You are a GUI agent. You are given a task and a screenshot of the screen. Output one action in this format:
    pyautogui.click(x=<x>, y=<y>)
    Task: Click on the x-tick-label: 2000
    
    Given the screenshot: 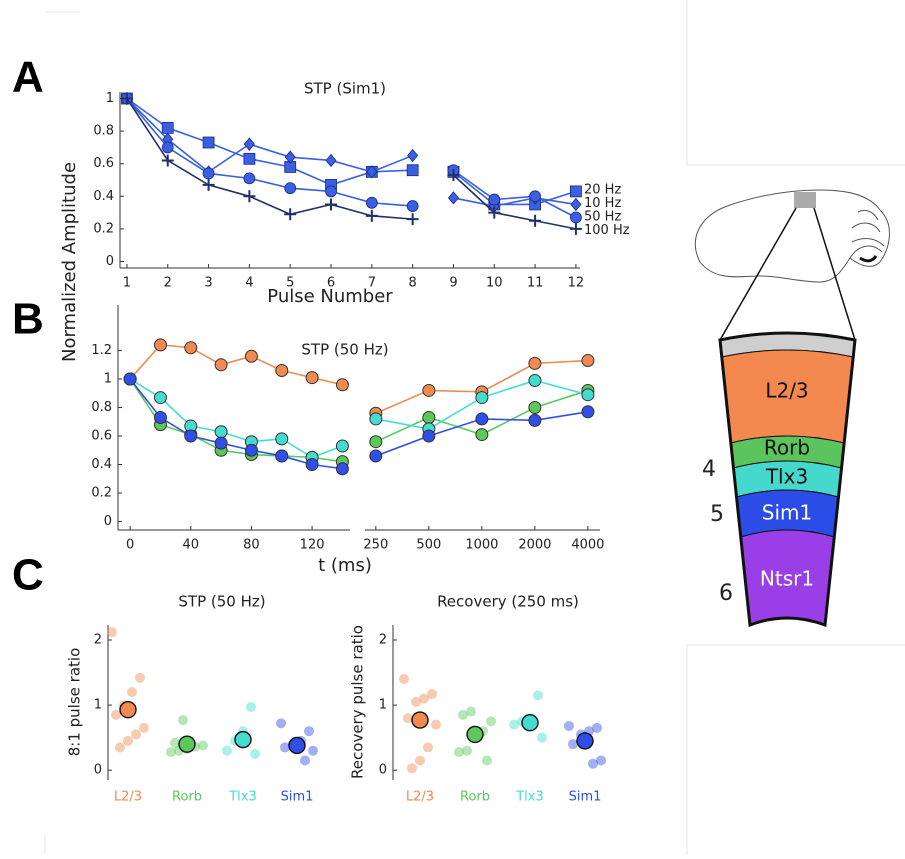 What is the action you would take?
    pyautogui.click(x=534, y=545)
    